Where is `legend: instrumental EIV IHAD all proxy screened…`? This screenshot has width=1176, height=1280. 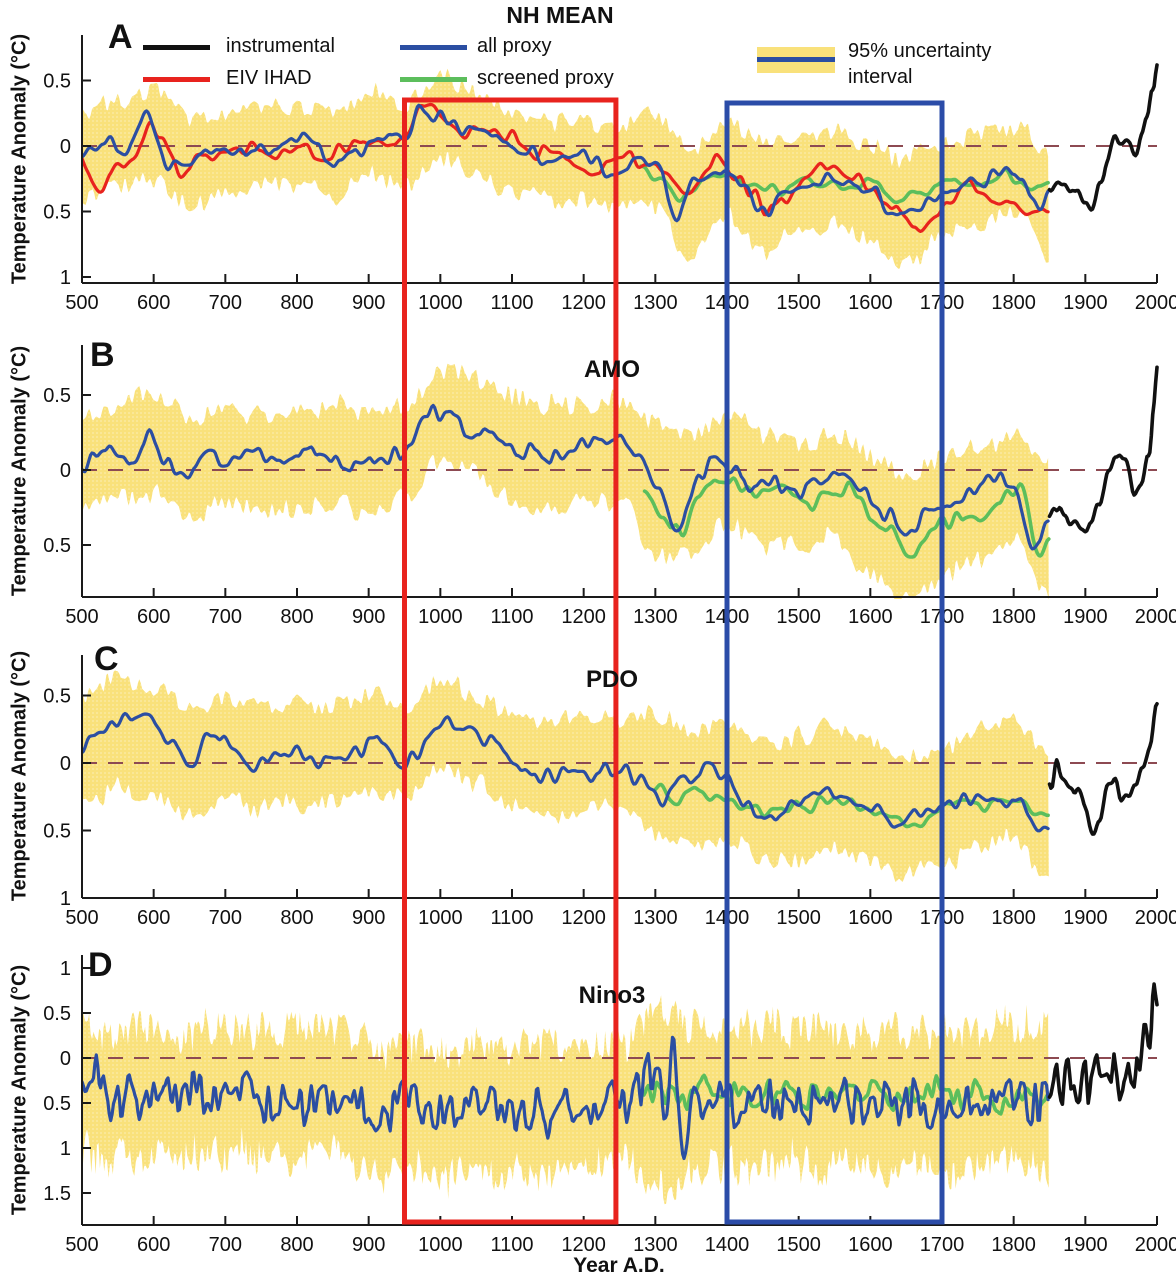 legend: instrumental EIV IHAD all proxy screened… is located at coordinates (588, 44).